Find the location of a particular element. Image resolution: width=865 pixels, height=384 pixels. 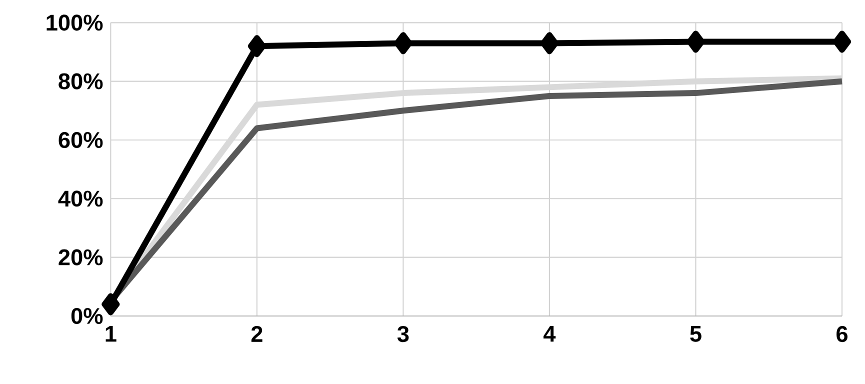

y-tick-label: 80% is located at coordinates (80, 81).